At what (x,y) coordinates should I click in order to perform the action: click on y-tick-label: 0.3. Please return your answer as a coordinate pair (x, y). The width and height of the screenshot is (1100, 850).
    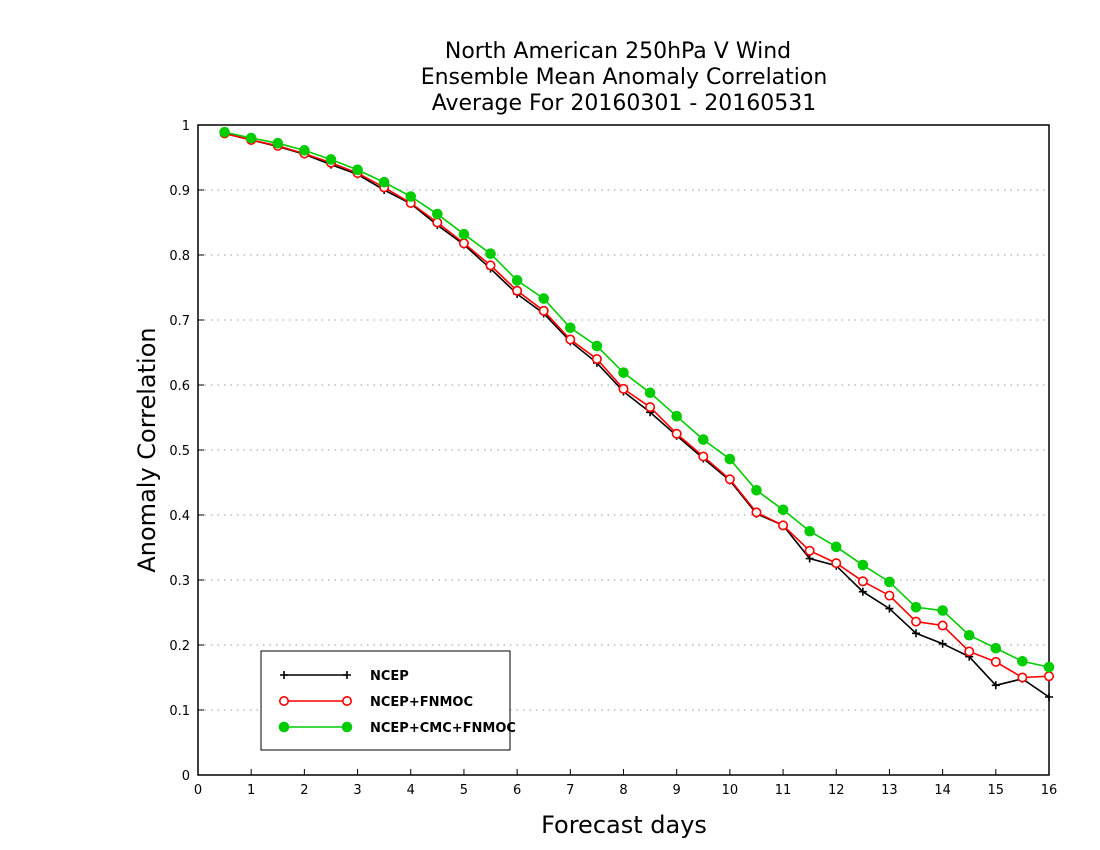
    Looking at the image, I should click on (179, 581).